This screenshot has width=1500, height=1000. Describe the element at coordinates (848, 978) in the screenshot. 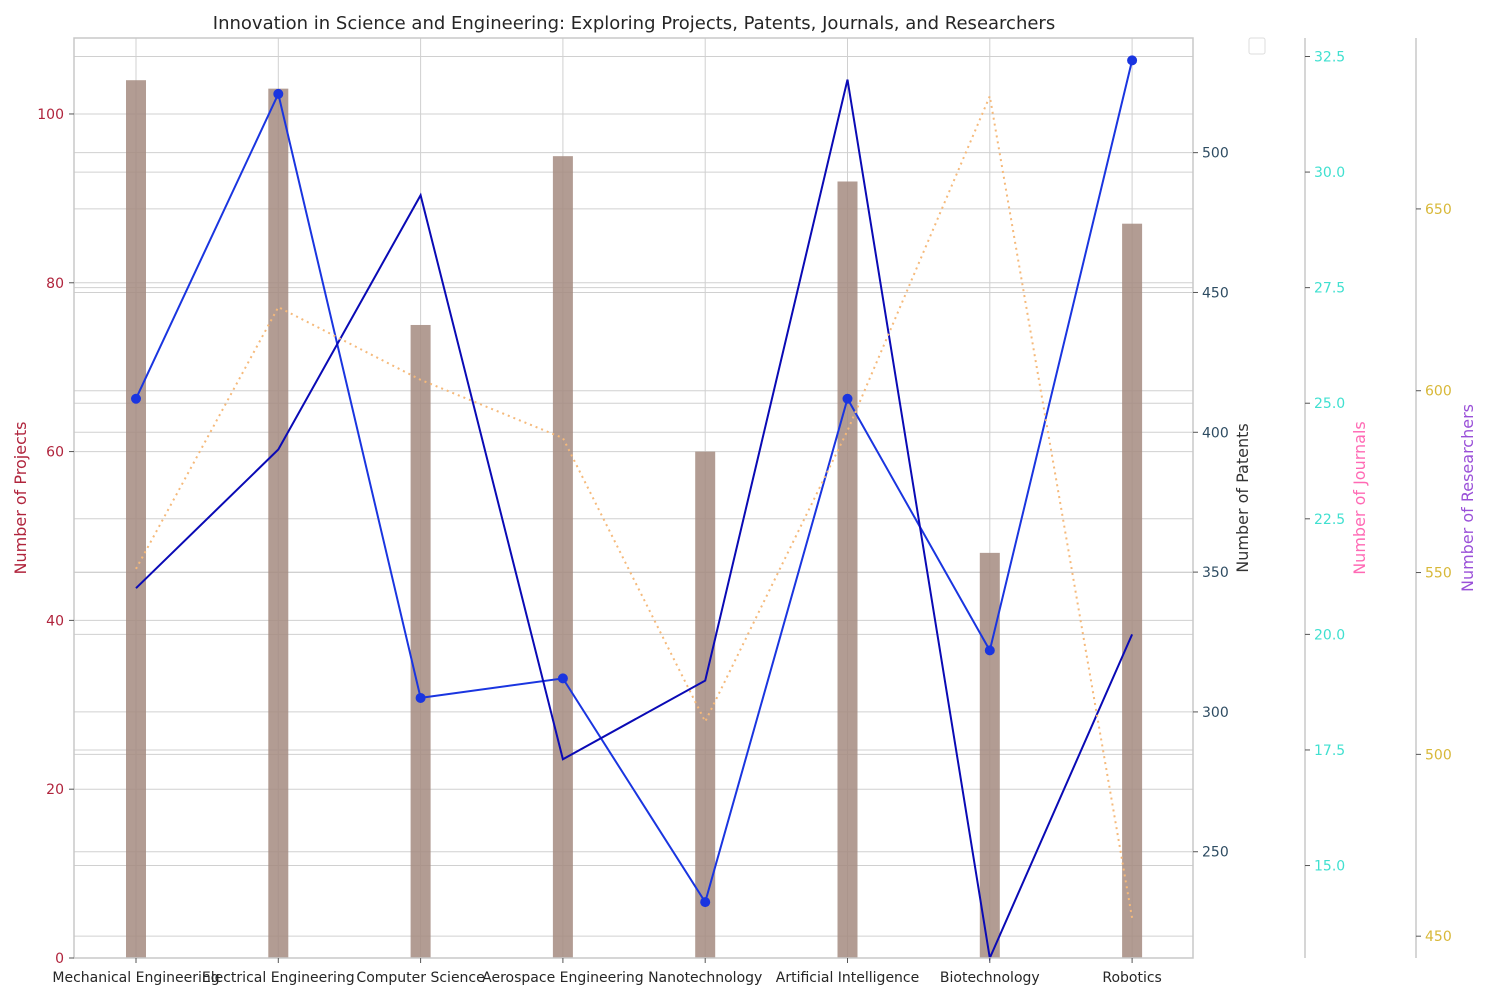

I see `x-tick-label: Artificial Intelligence` at that location.